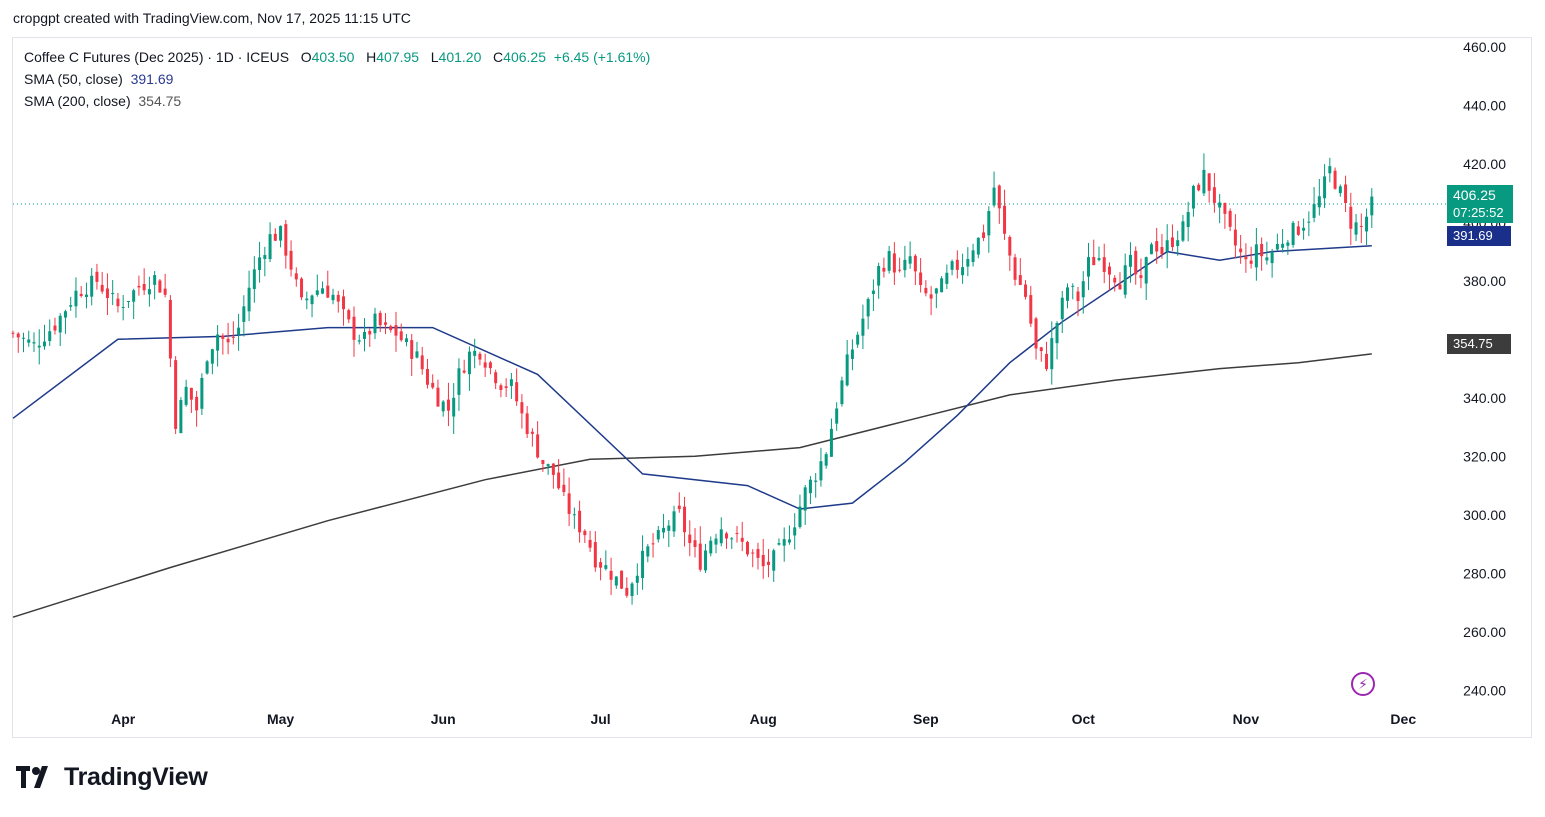  Describe the element at coordinates (1246, 719) in the screenshot. I see `x-tick-label: Nov` at that location.